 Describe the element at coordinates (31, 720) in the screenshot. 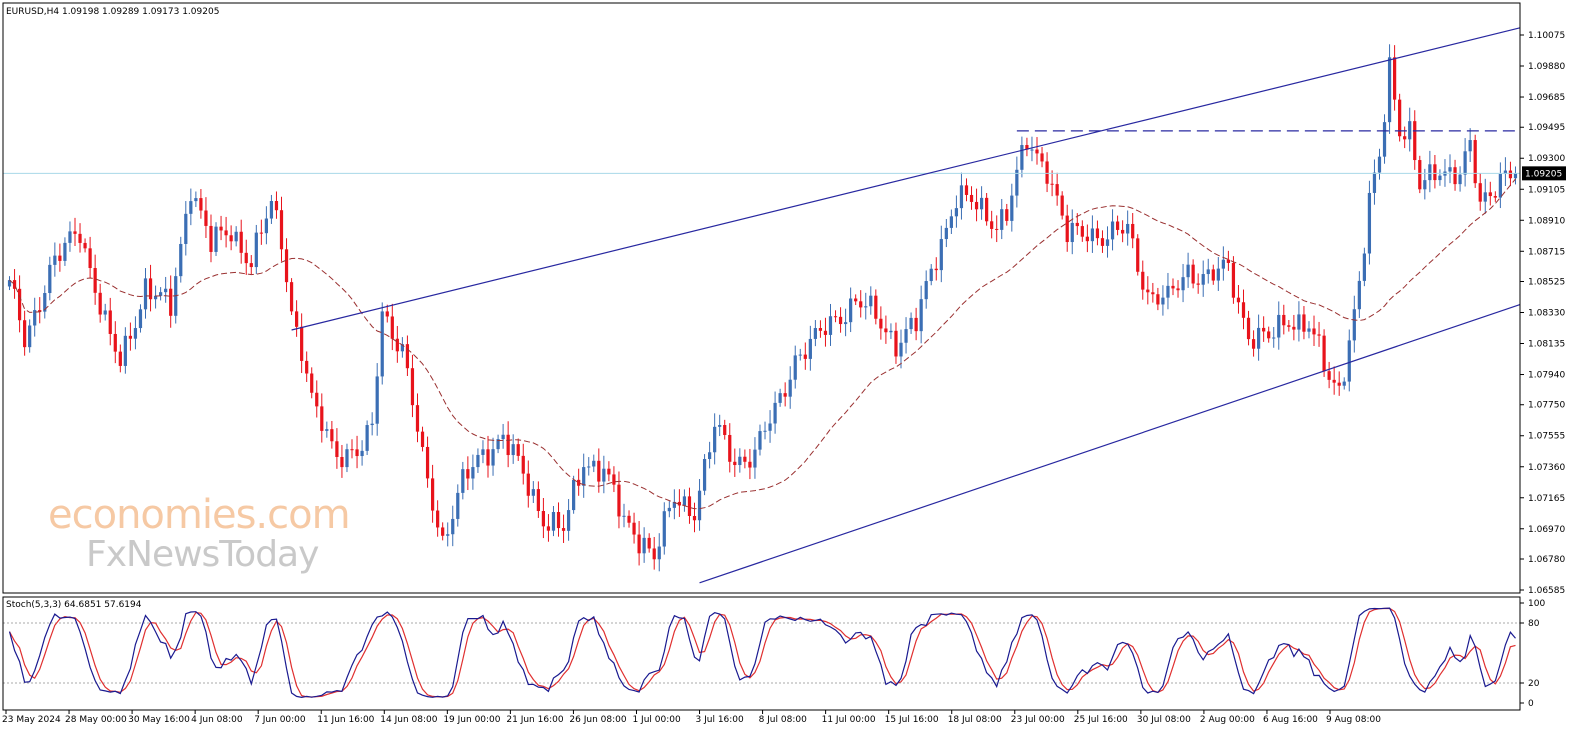

I see `x-tick-label: 23 May 2024` at that location.